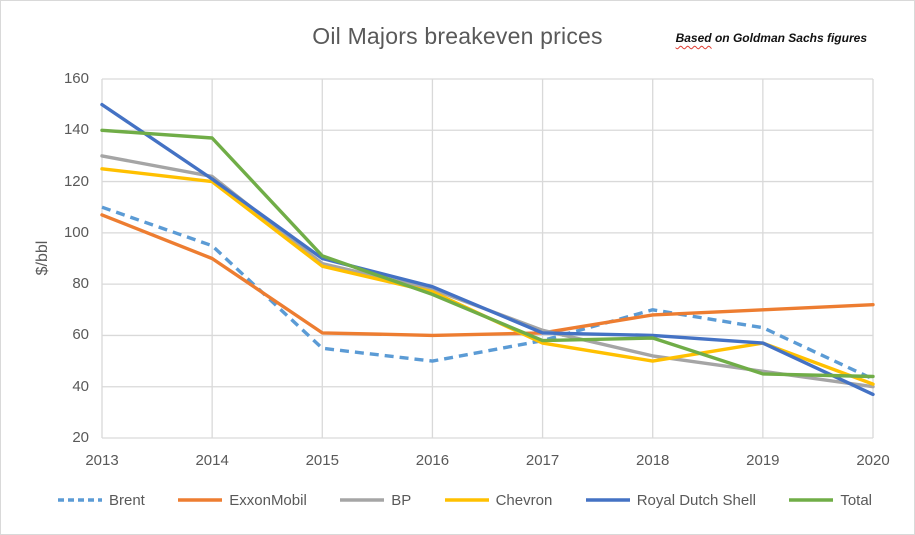 This screenshot has height=535, width=915. I want to click on legend-item-bp: BP, so click(375, 500).